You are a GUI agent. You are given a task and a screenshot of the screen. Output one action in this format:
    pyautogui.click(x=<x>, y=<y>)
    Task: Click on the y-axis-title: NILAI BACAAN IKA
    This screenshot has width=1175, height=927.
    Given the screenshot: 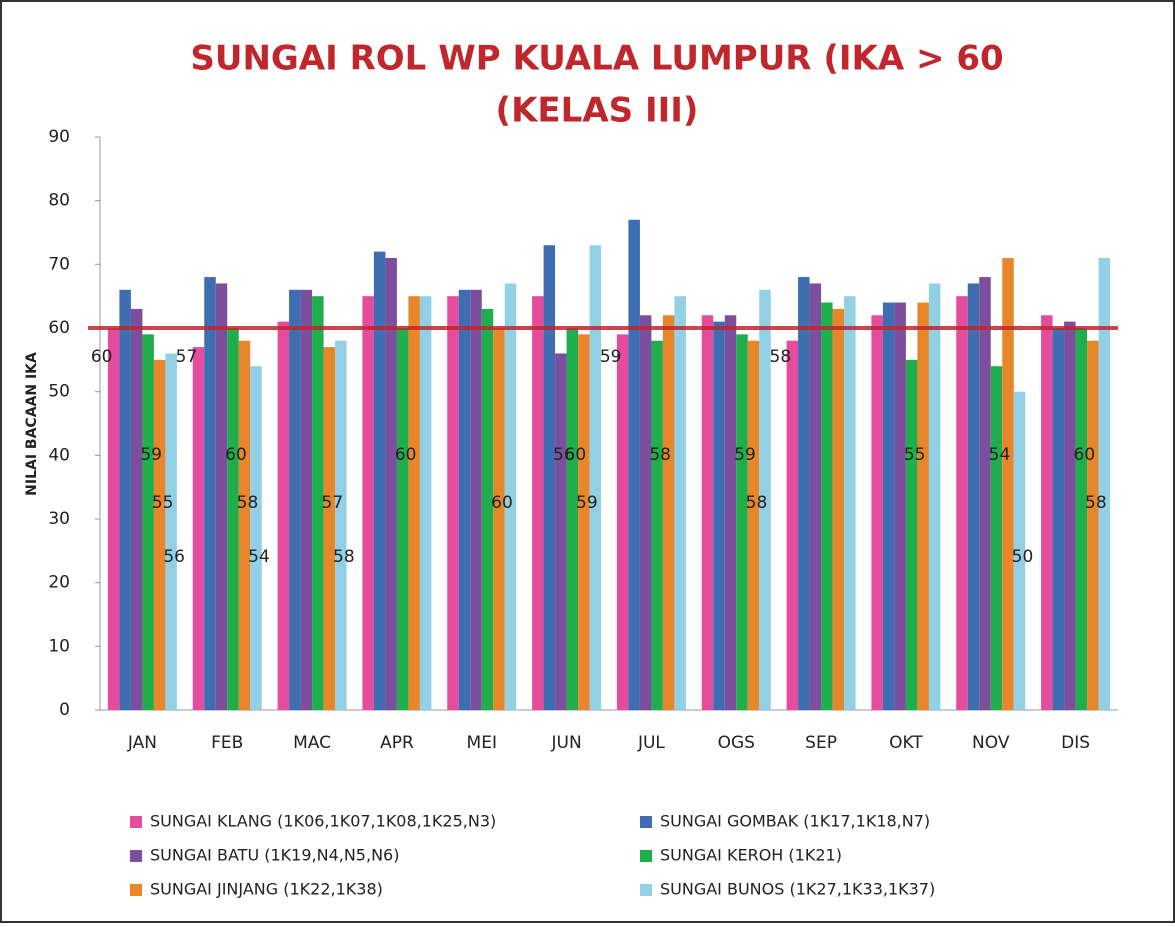 What is the action you would take?
    pyautogui.click(x=32, y=424)
    